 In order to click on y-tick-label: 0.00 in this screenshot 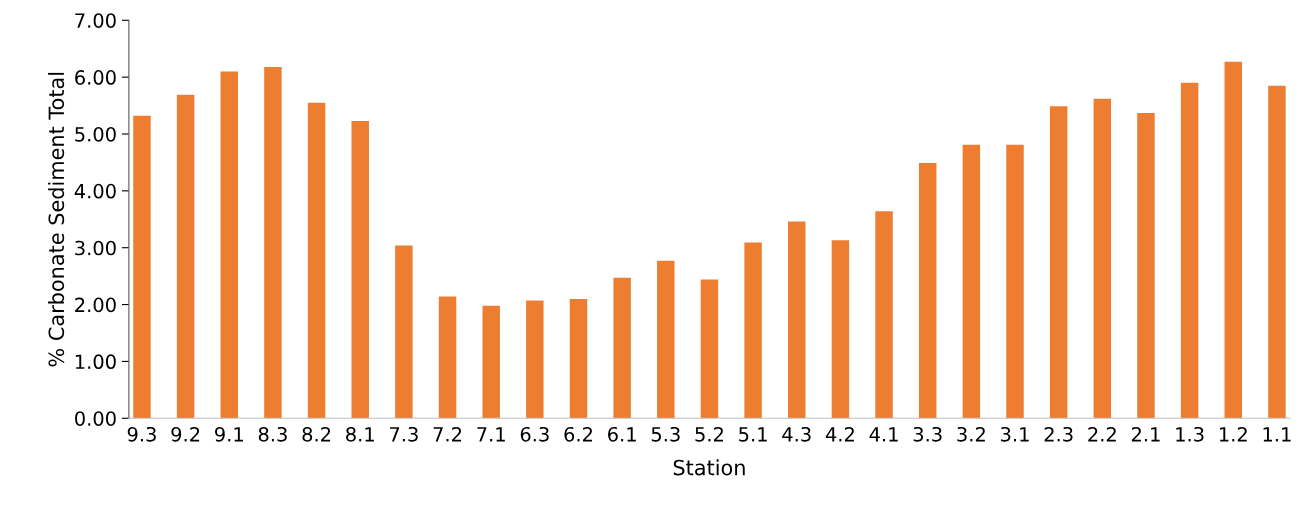, I will do `click(95, 418)`.